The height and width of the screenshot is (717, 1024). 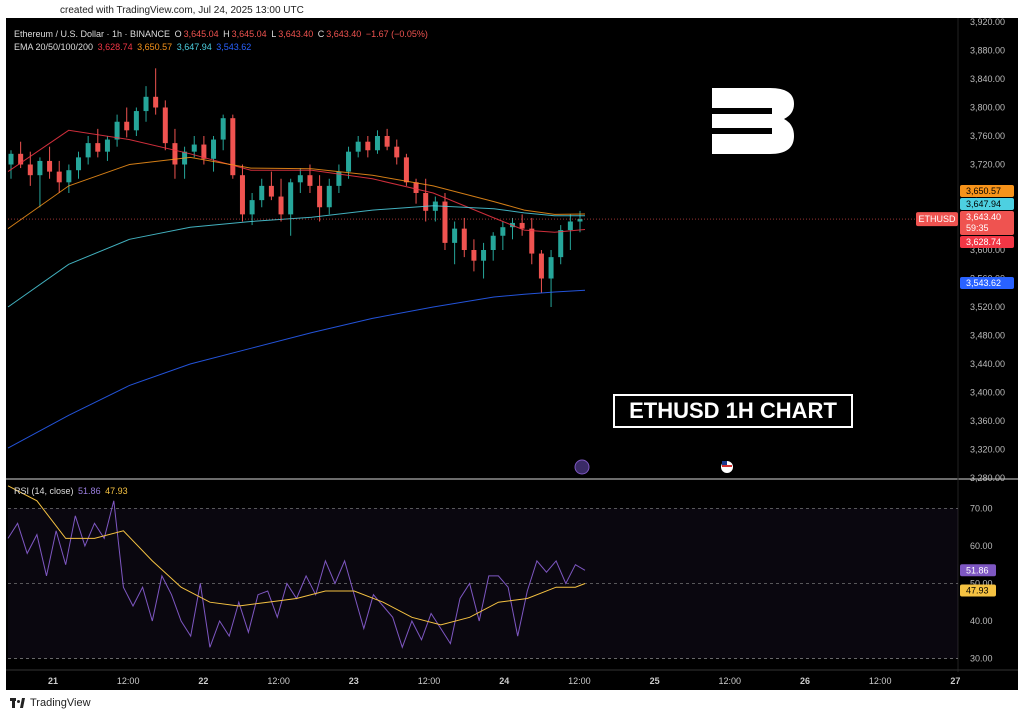 I want to click on time-axis-tick: 26, so click(x=805, y=681).